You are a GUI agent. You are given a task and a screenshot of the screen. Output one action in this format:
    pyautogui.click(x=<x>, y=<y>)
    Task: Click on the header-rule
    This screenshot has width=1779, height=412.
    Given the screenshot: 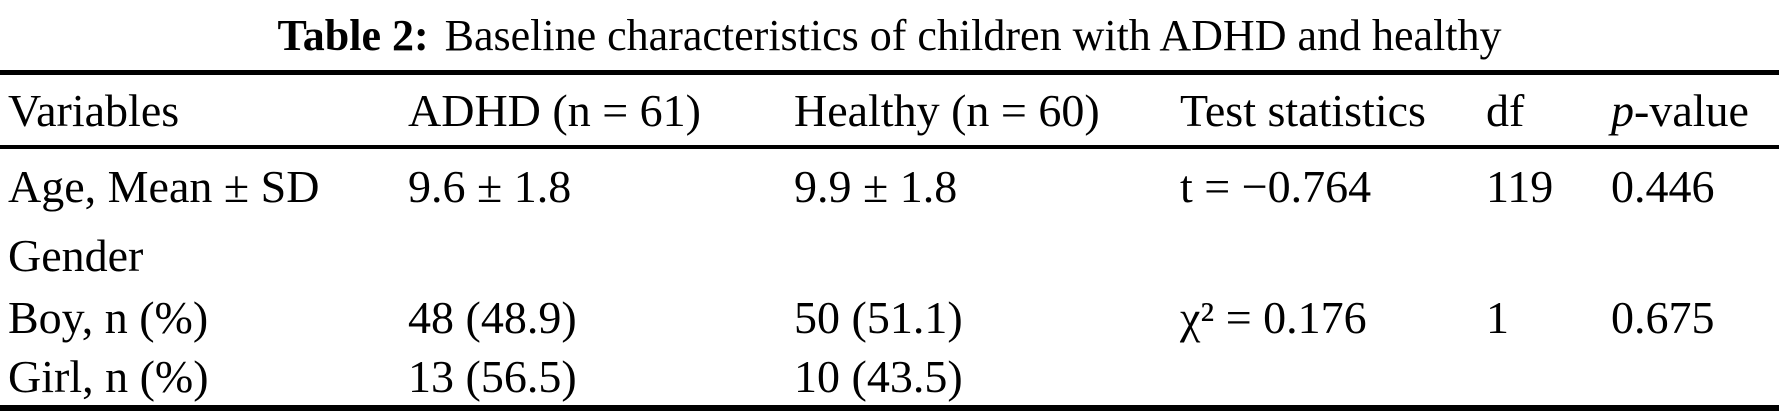 What is the action you would take?
    pyautogui.click(x=889, y=147)
    